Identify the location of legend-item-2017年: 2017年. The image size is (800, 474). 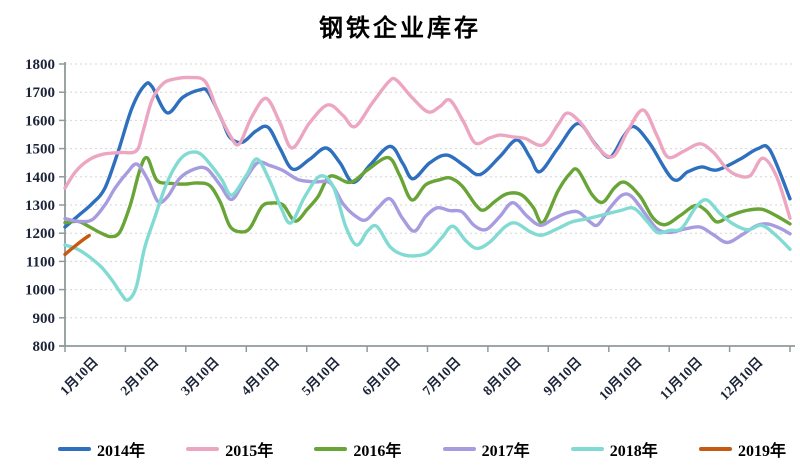
(486, 449).